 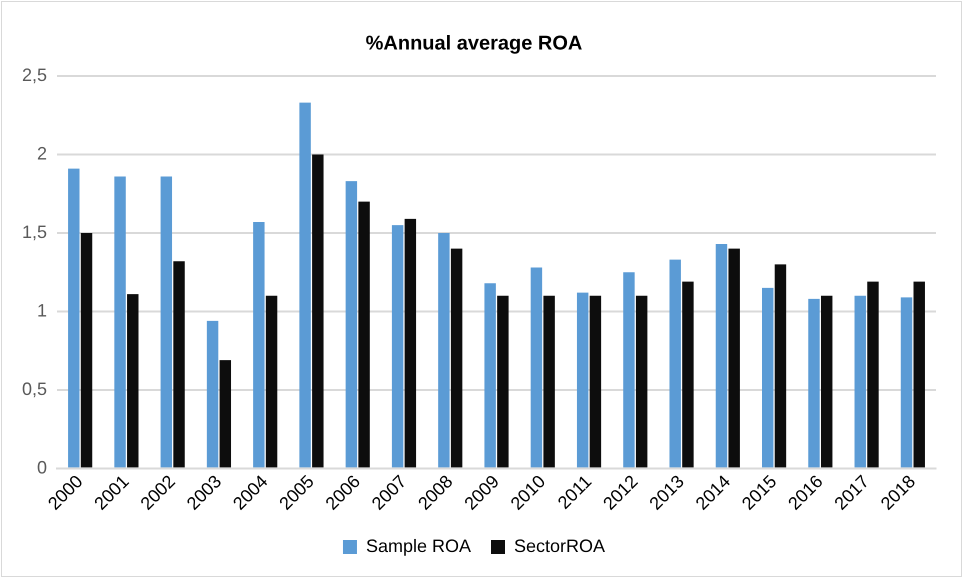 I want to click on y-tick-label: 2,5, so click(x=35, y=74).